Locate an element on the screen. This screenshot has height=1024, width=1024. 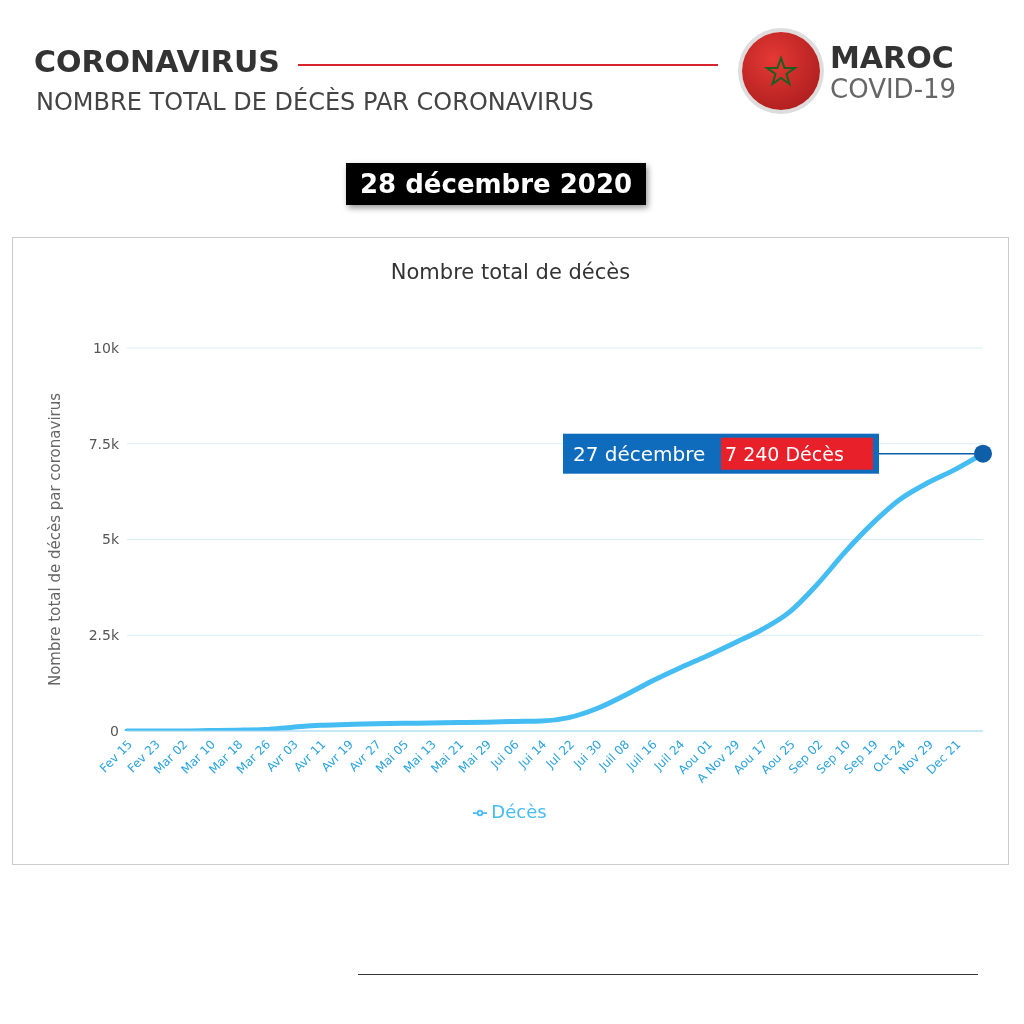
y-tick-label: 2.5k is located at coordinates (104, 635).